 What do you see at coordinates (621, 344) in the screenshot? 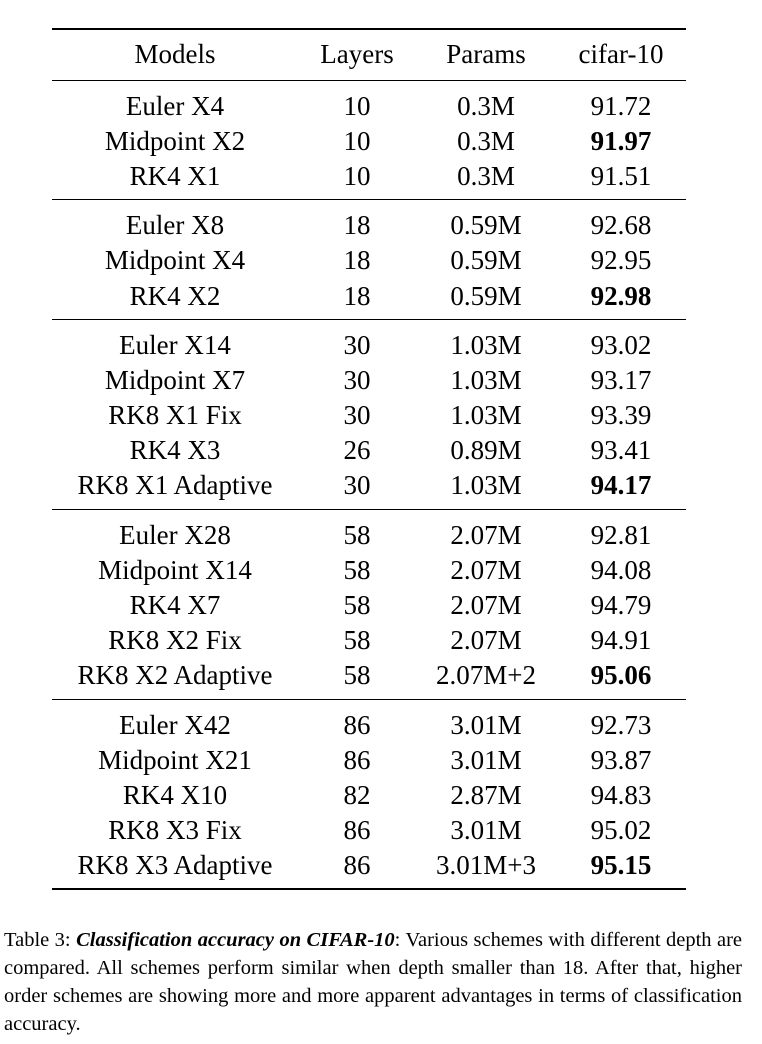
I see `cell-accuracy: 93.02` at bounding box center [621, 344].